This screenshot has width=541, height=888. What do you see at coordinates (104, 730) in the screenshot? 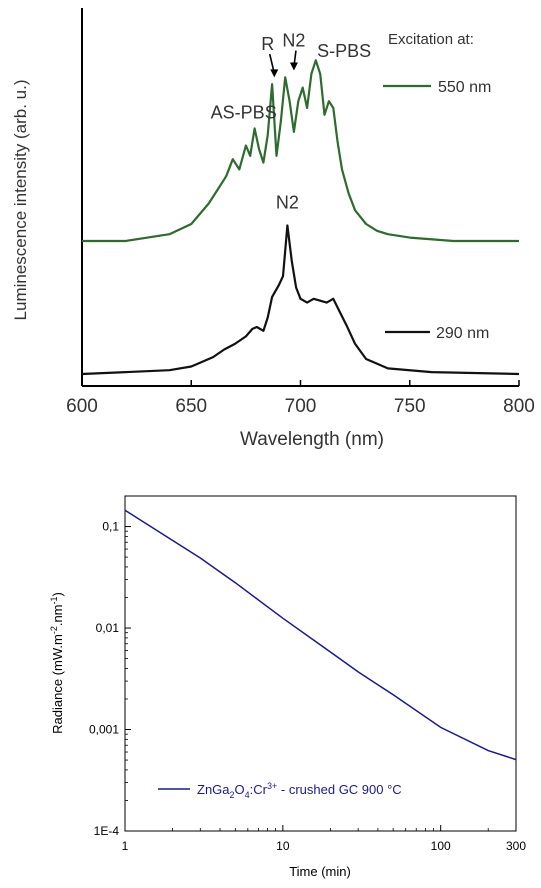
I see `bottom-y-tick-label: 0,001` at bounding box center [104, 730].